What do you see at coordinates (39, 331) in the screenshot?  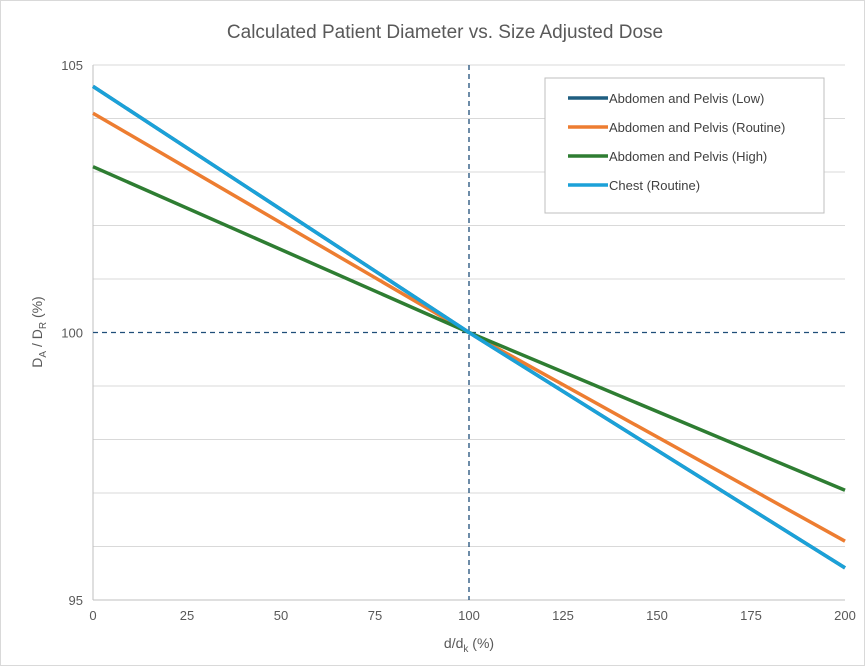 I see `y-axis-label: DA / DR (%)` at bounding box center [39, 331].